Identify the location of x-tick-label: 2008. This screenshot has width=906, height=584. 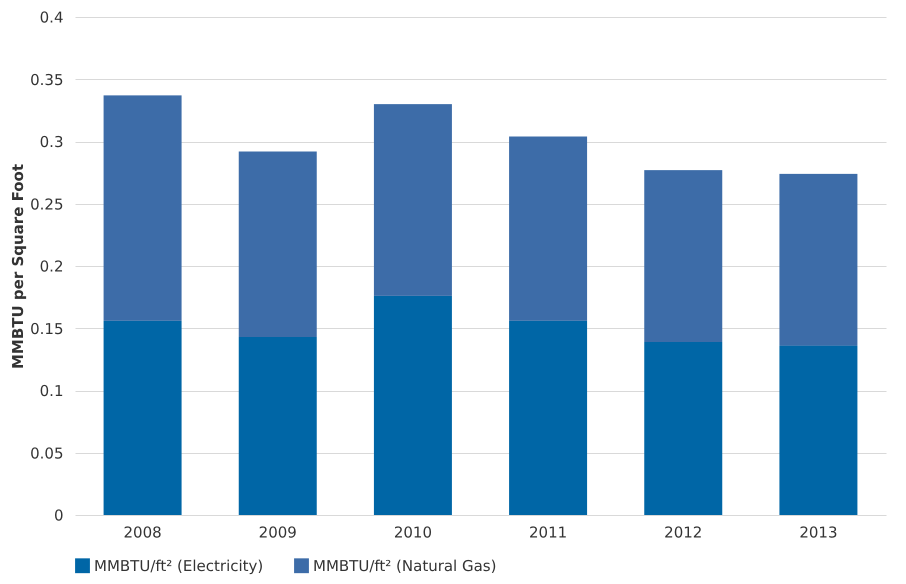
(142, 533).